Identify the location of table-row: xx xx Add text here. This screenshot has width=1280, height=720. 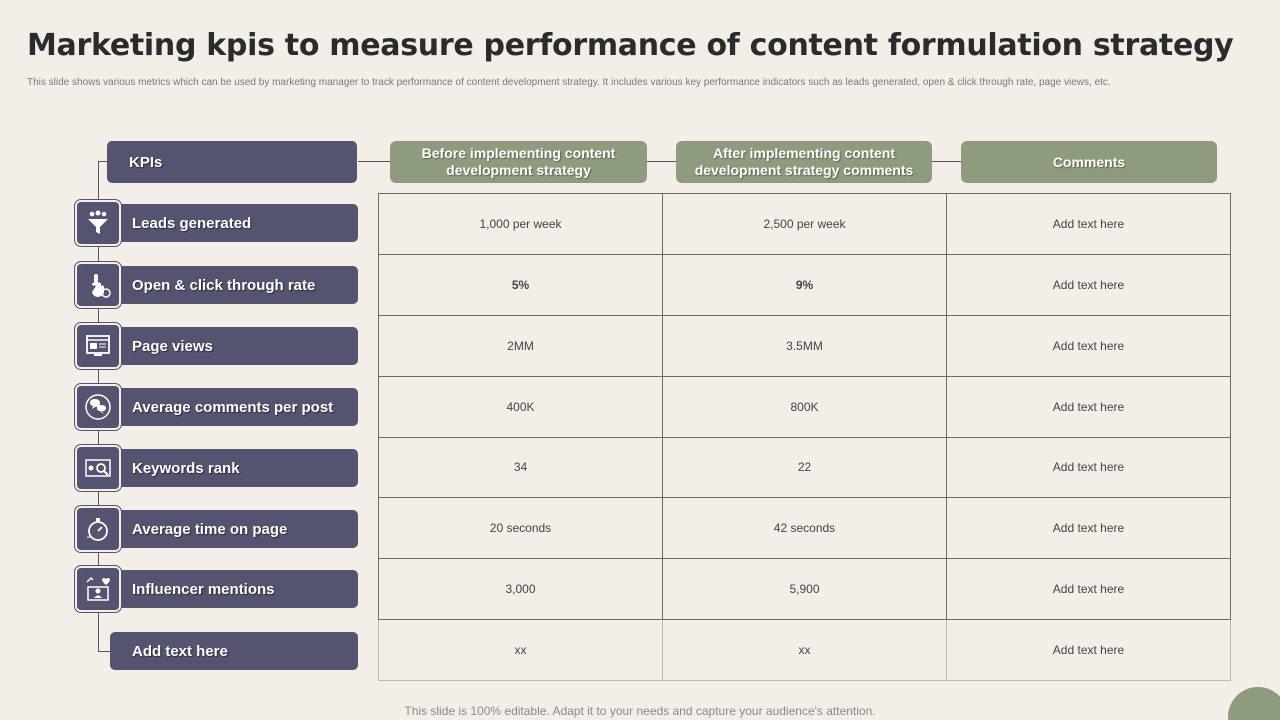
(804, 650).